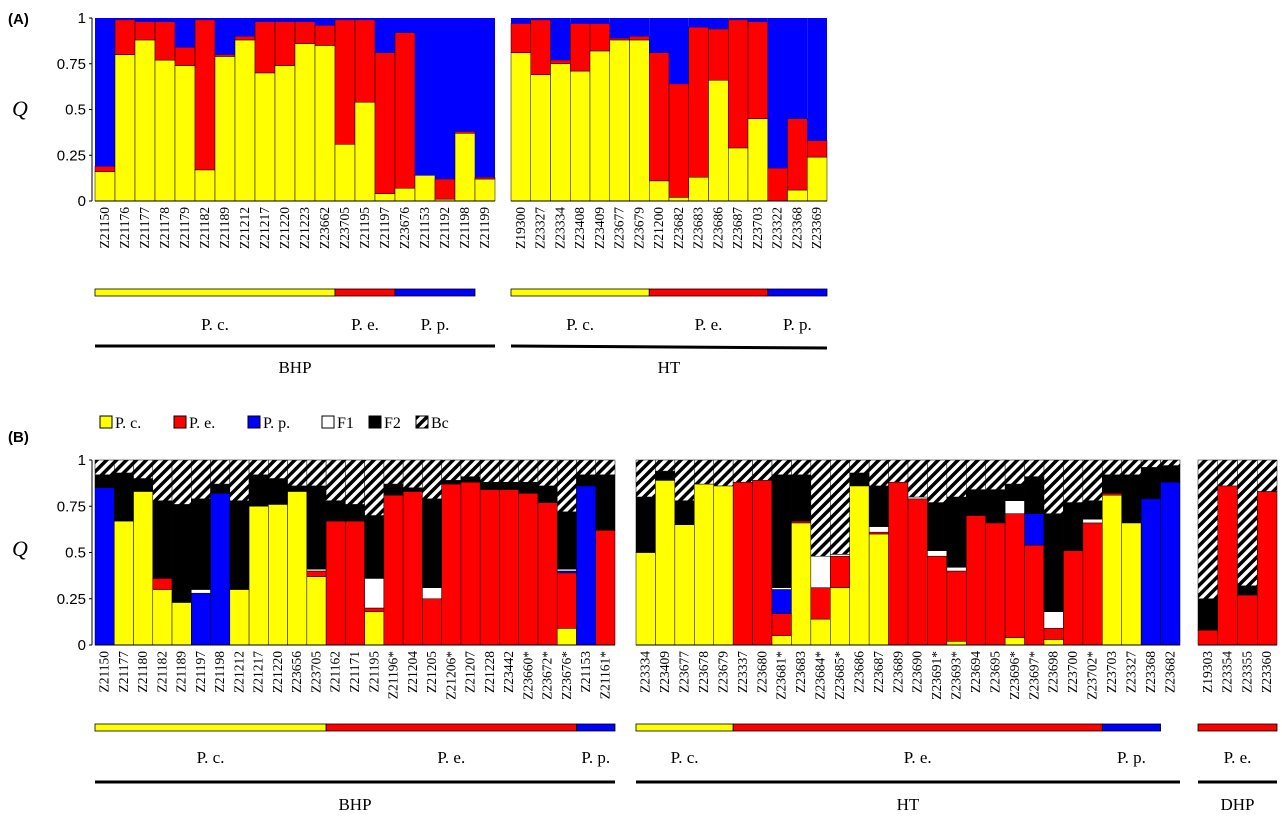 This screenshot has height=819, width=1282. Describe the element at coordinates (373, 672) in the screenshot. I see `sample-label: Z21195` at that location.